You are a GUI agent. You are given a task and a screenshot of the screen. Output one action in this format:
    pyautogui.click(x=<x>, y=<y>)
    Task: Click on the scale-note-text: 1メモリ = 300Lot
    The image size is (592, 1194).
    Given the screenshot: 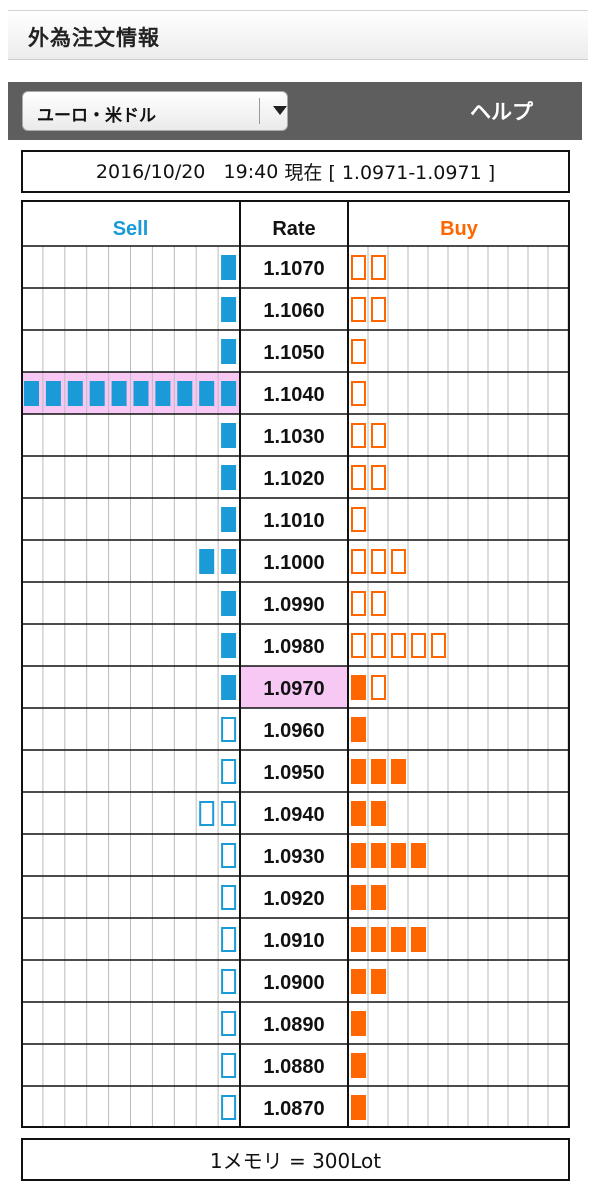 What is the action you would take?
    pyautogui.click(x=295, y=1161)
    